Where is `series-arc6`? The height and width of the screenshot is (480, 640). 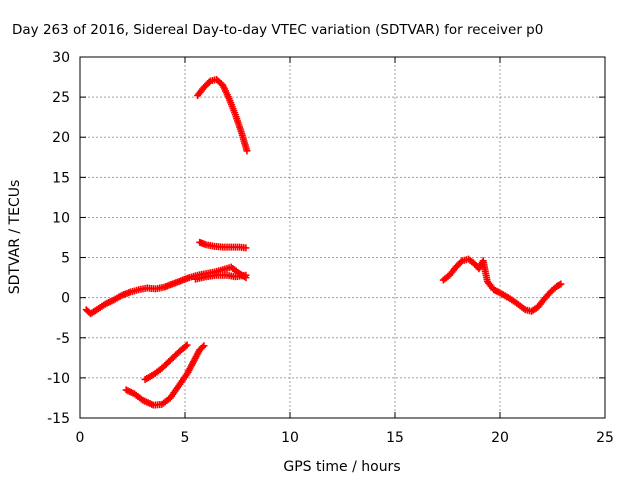
series-arc6 is located at coordinates (166, 362).